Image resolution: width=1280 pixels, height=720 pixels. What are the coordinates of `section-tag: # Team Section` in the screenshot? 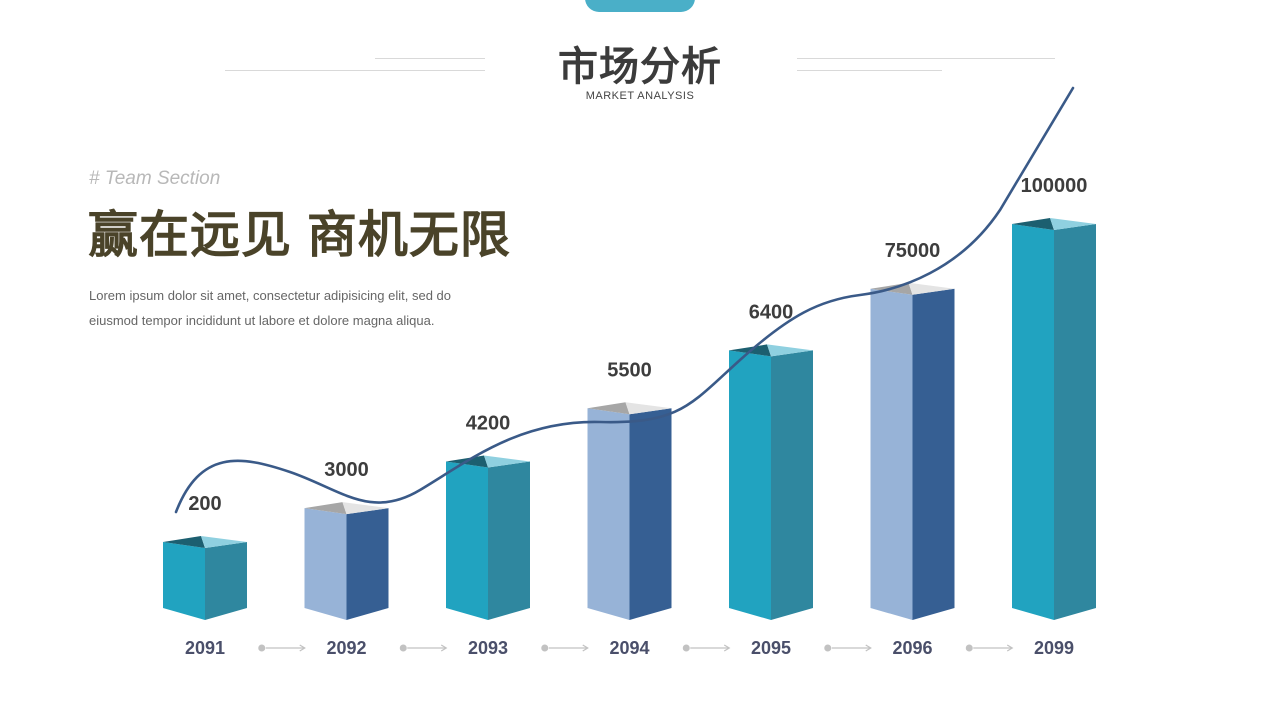 It's located at (155, 178).